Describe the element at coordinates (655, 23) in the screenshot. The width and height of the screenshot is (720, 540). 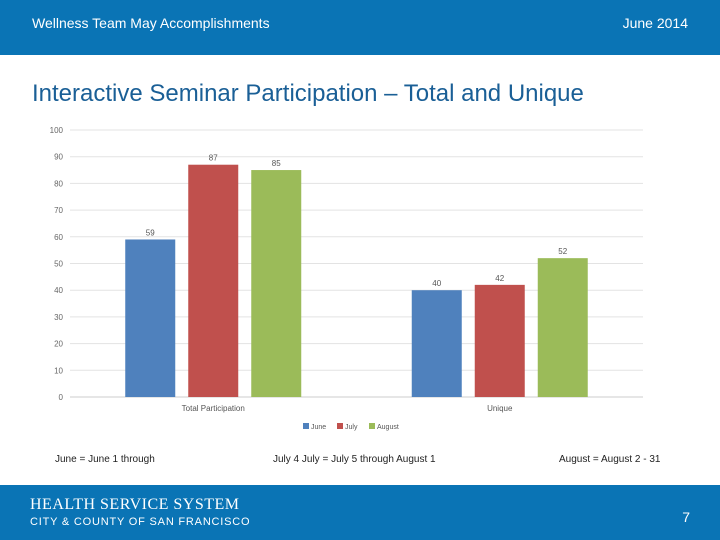
I see `header-date: June 2014` at that location.